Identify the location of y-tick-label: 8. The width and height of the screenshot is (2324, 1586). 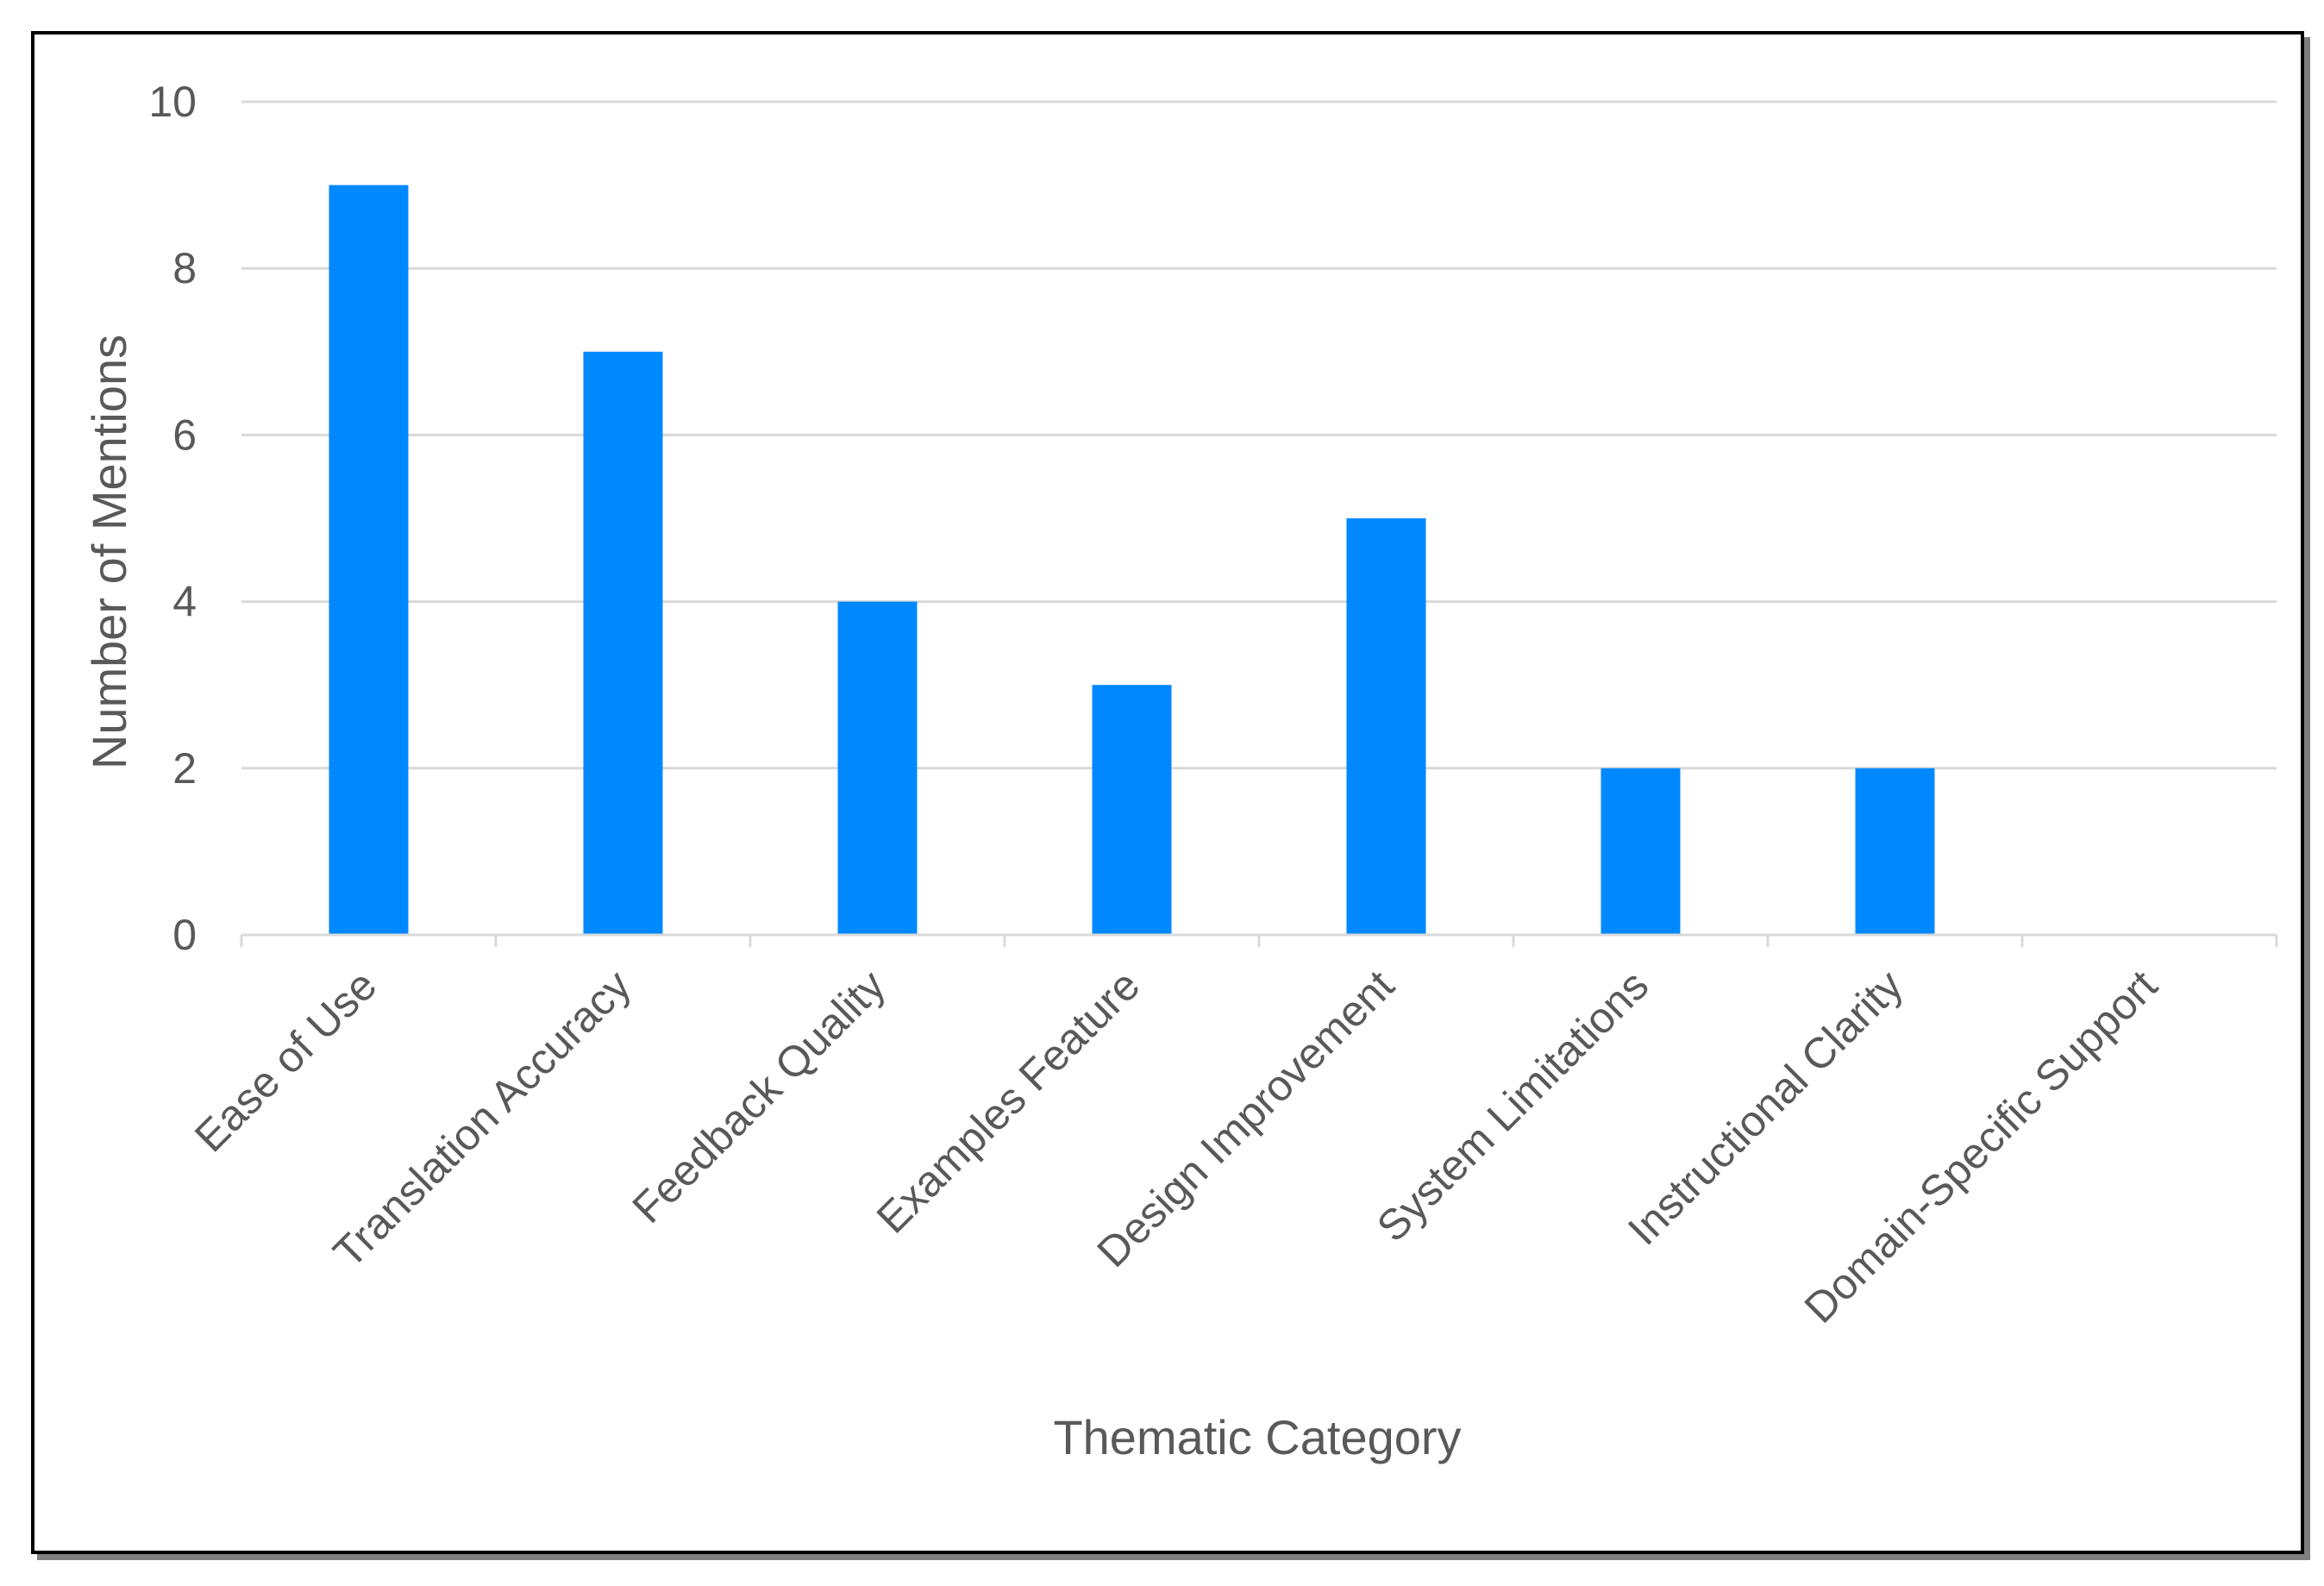
(184, 268).